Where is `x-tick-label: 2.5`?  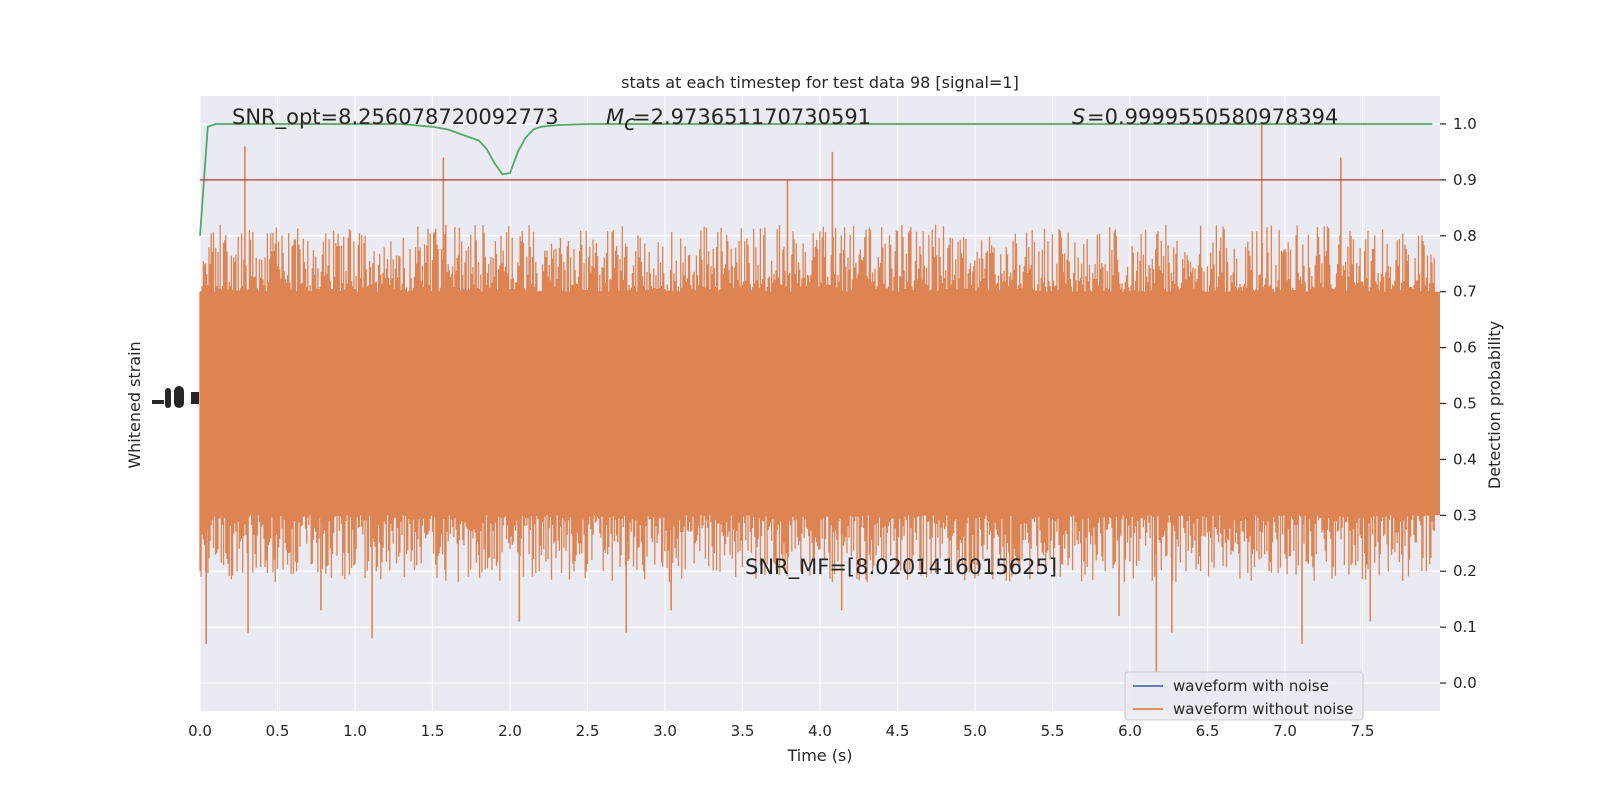
x-tick-label: 2.5 is located at coordinates (588, 731).